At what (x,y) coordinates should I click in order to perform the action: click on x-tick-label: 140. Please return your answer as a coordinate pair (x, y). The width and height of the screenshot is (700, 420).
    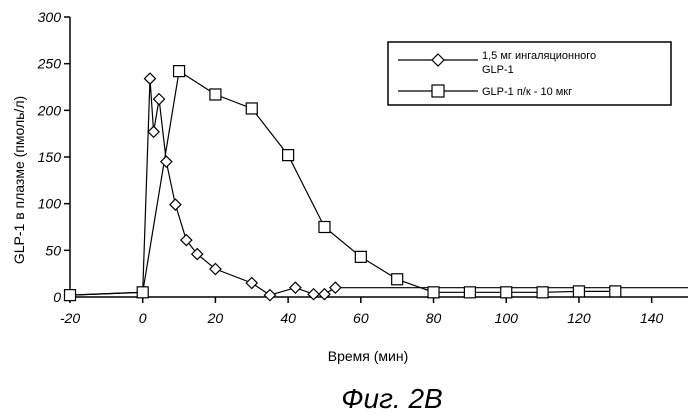
    Looking at the image, I should click on (652, 318).